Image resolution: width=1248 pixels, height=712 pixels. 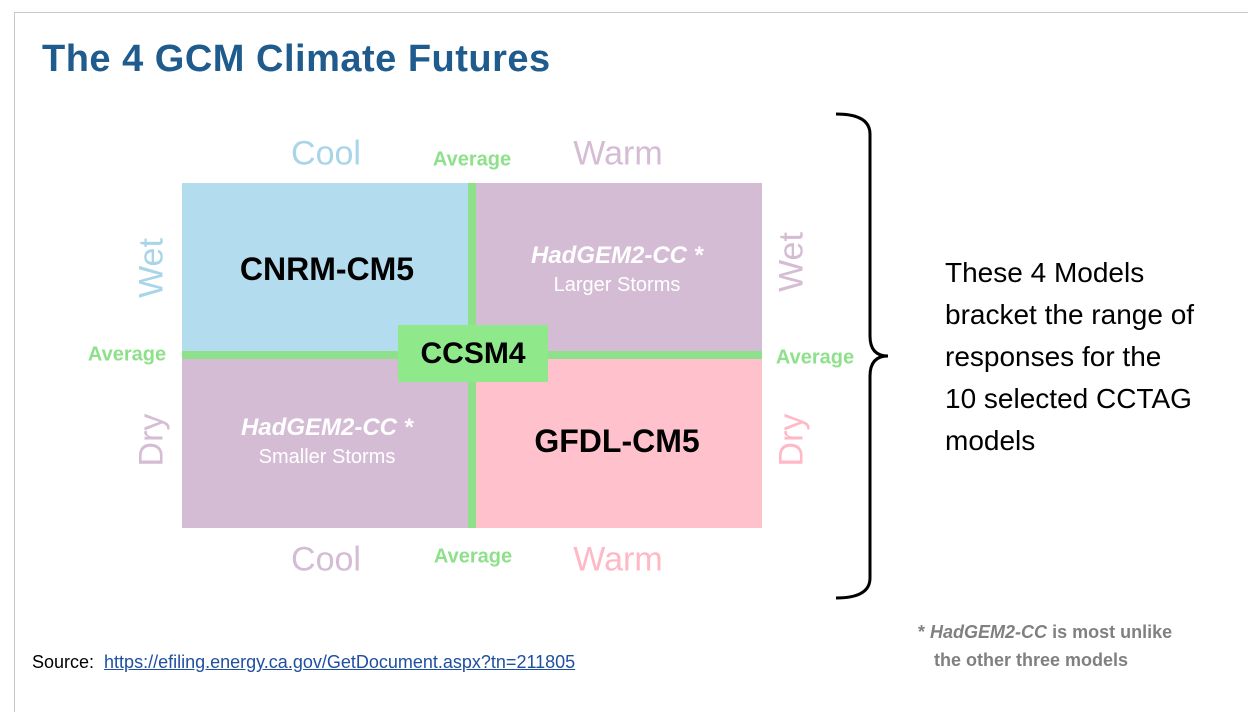 I want to click on model-name: CNRM-CM5, so click(x=327, y=268).